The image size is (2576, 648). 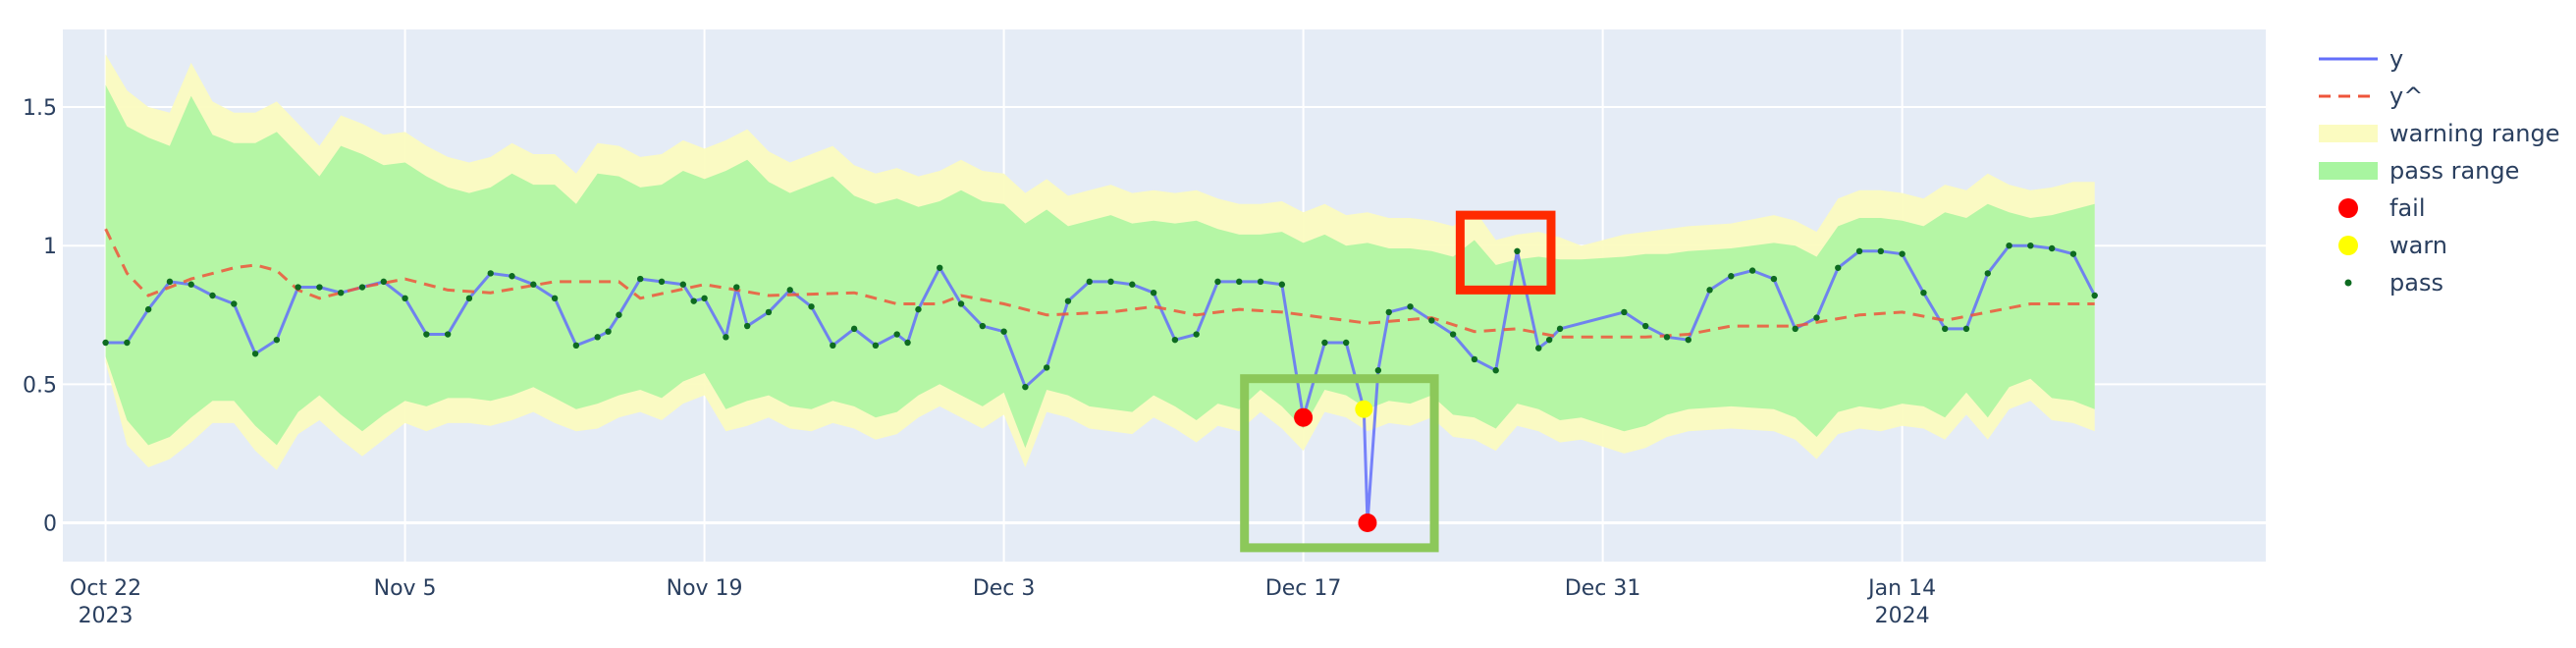 What do you see at coordinates (2407, 208) in the screenshot?
I see `legend-label: fail` at bounding box center [2407, 208].